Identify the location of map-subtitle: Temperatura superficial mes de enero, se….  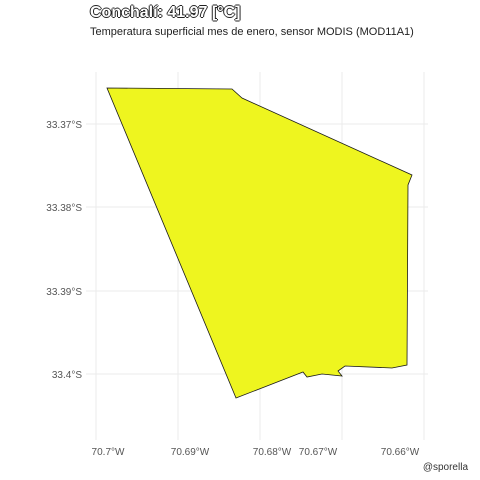
(252, 32).